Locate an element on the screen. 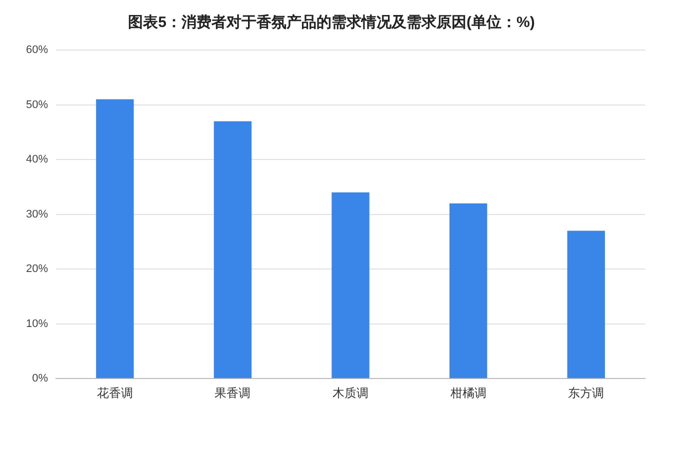 This screenshot has height=457, width=673. y-tick-label: 10% is located at coordinates (37, 324).